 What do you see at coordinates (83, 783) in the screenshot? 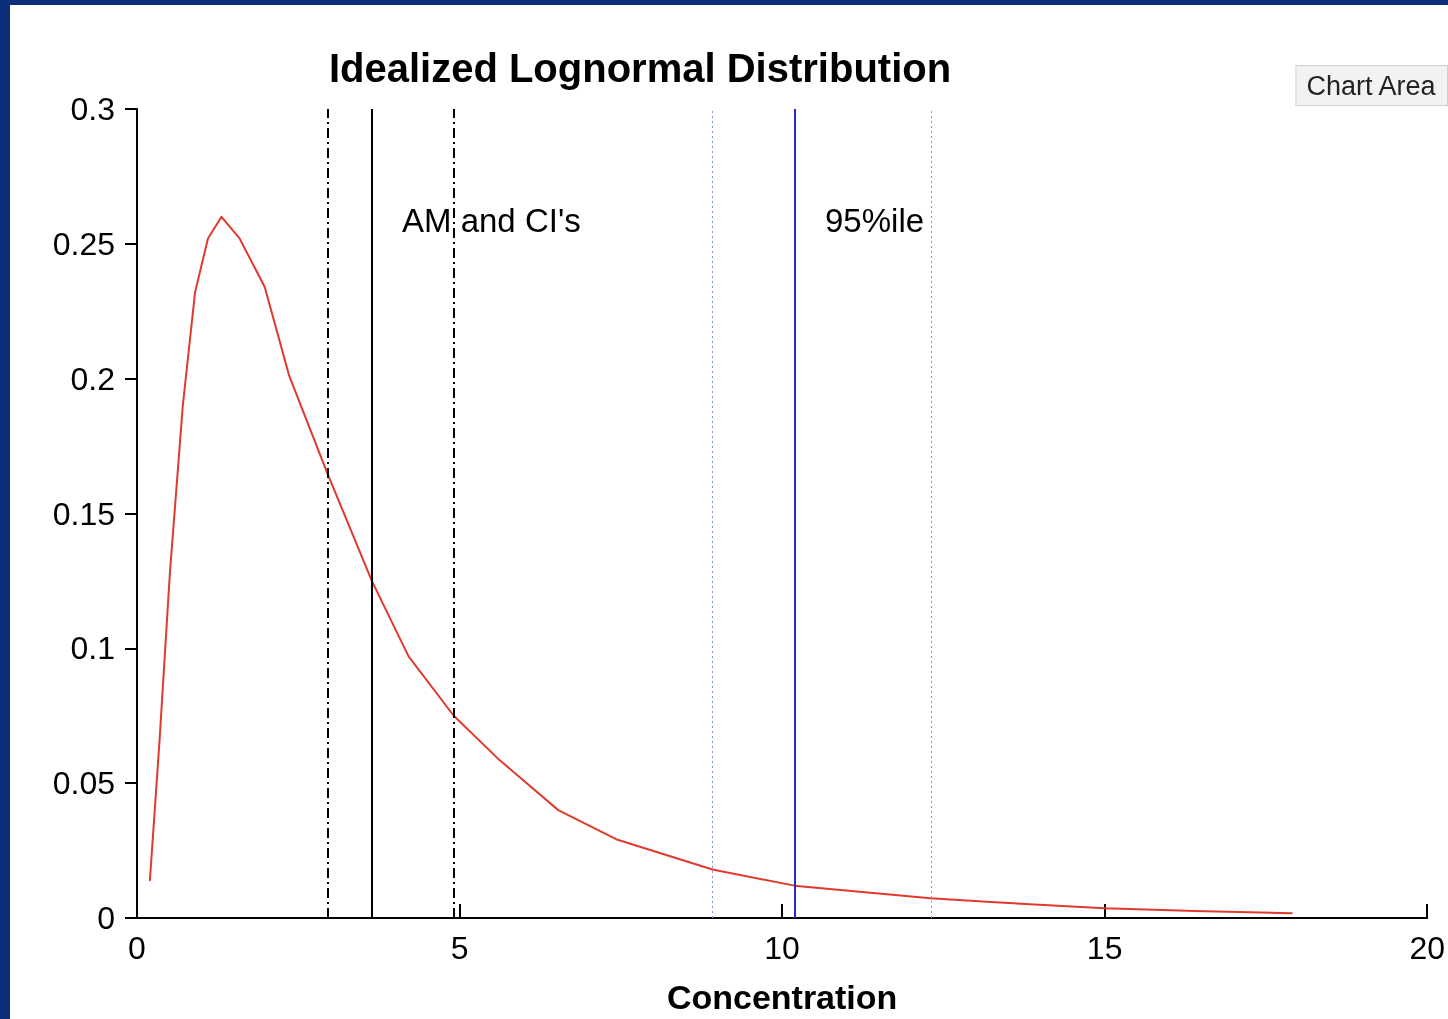
I see `y-tick-label: 0.05` at bounding box center [83, 783].